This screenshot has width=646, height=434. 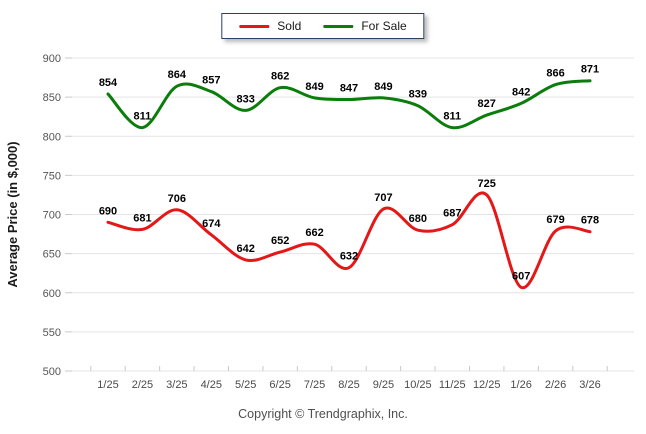 I want to click on y-tick-label: 800, so click(x=52, y=137).